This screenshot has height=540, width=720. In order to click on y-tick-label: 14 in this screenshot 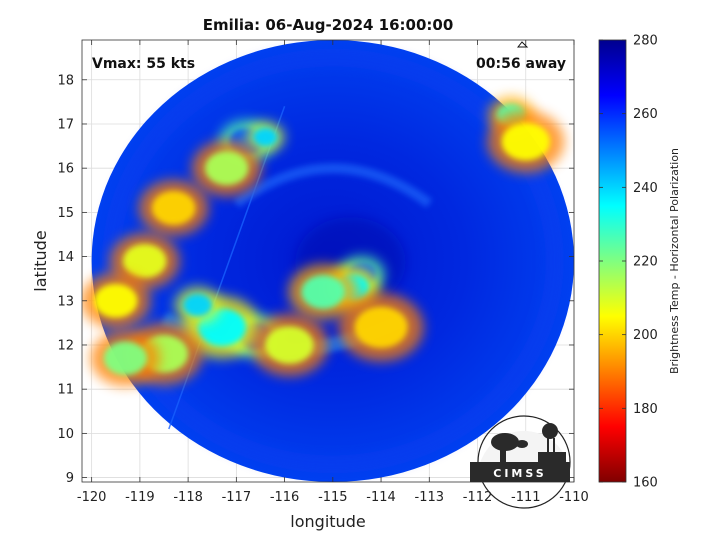, I will do `click(65, 257)`.